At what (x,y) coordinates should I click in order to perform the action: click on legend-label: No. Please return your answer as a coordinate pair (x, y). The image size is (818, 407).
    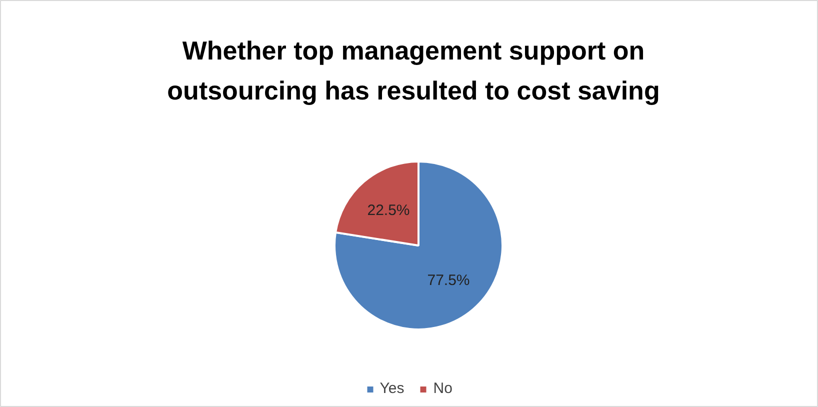
    Looking at the image, I should click on (443, 388).